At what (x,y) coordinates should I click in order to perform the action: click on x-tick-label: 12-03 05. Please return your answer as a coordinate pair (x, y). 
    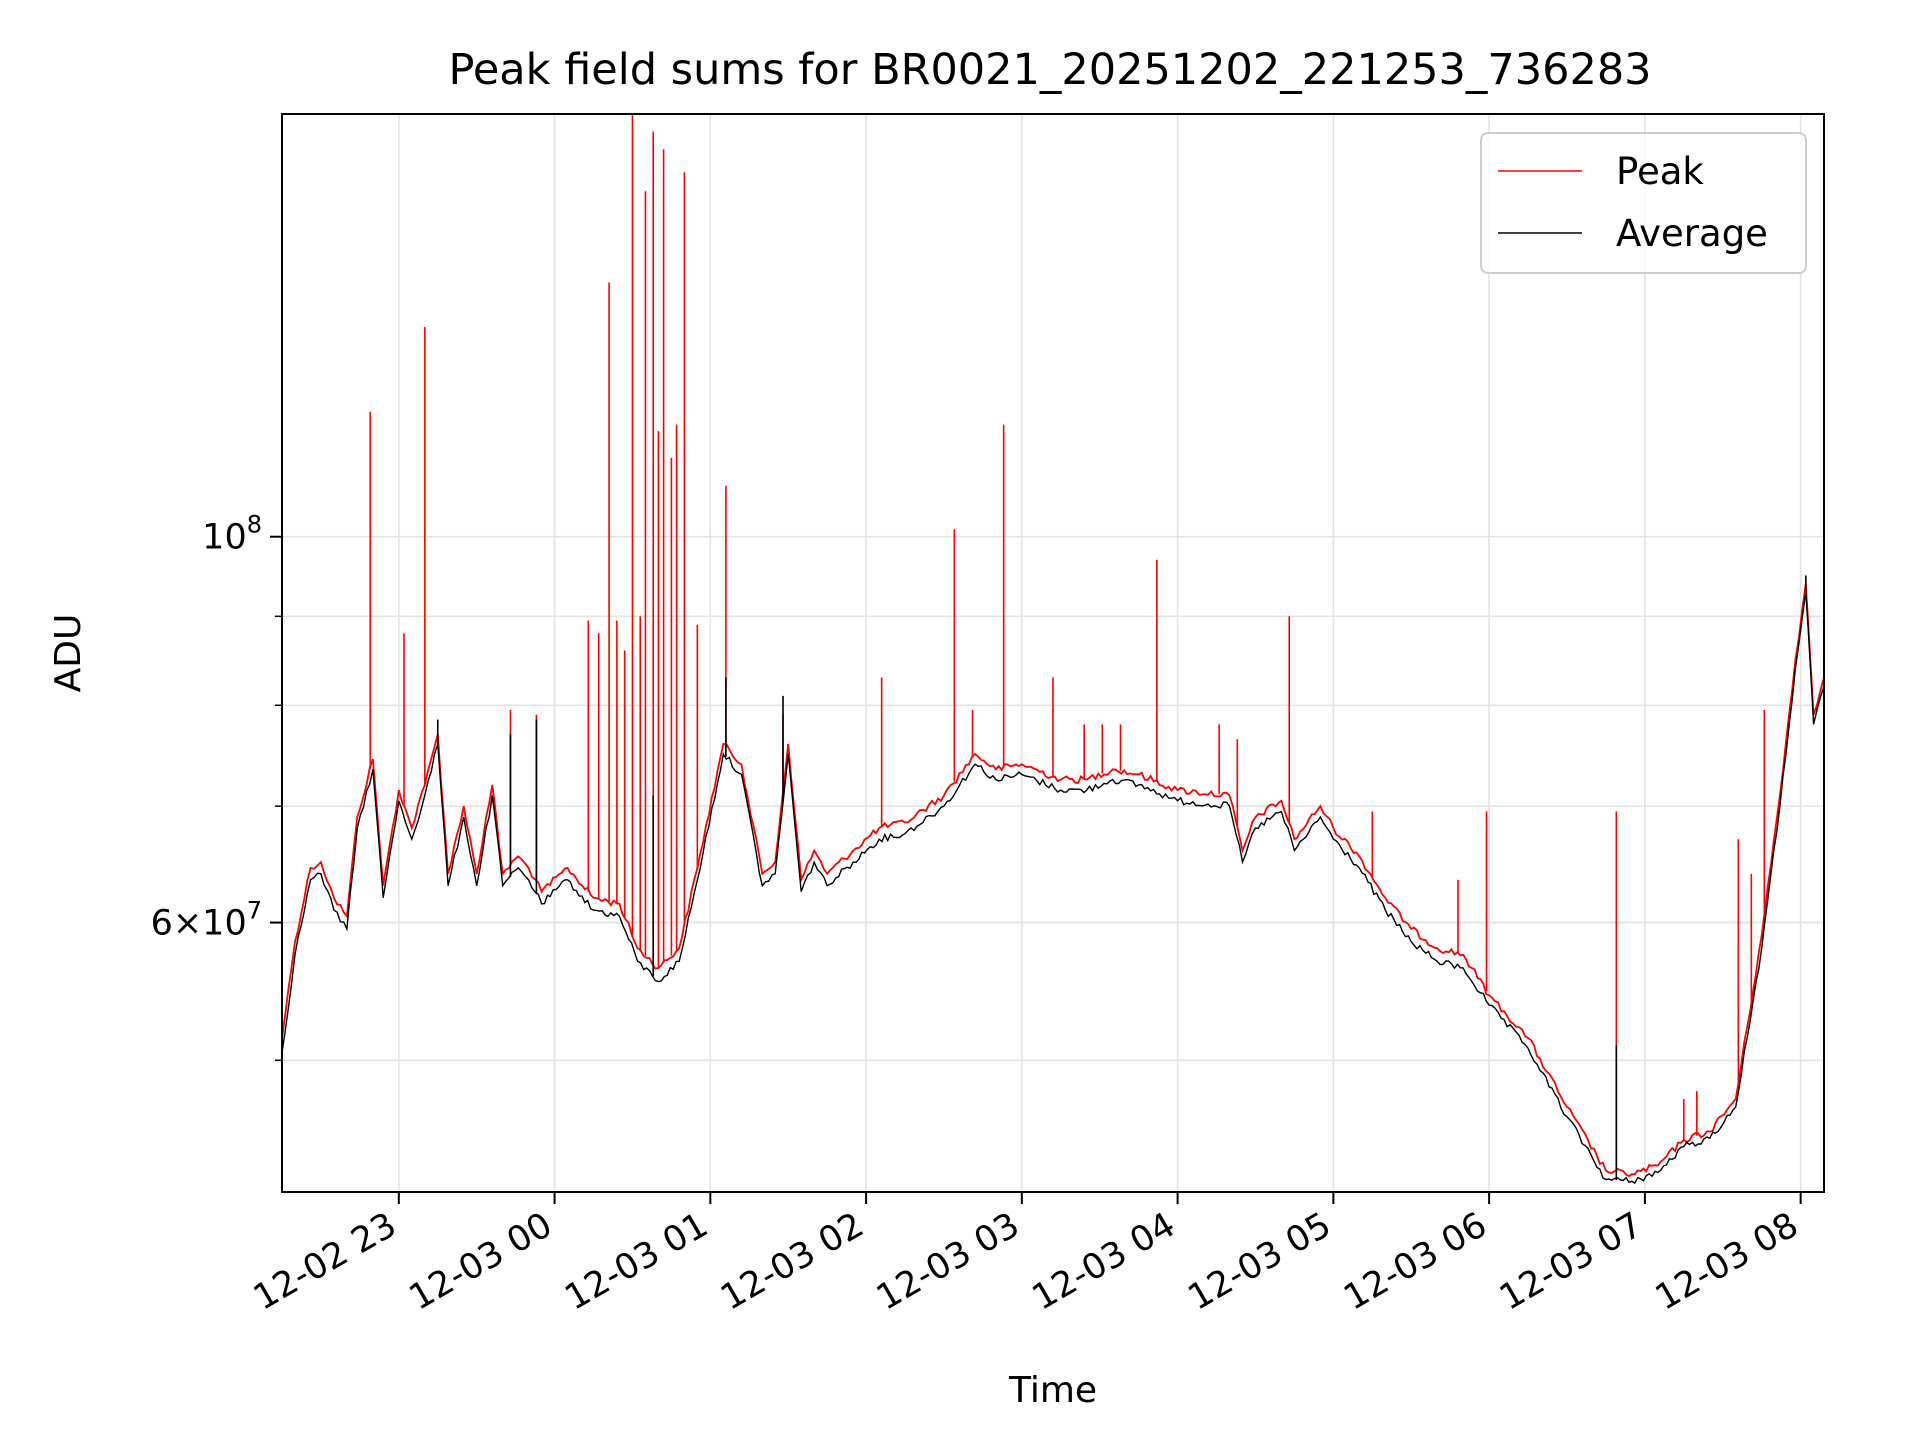
    Looking at the image, I should click on (1260, 1261).